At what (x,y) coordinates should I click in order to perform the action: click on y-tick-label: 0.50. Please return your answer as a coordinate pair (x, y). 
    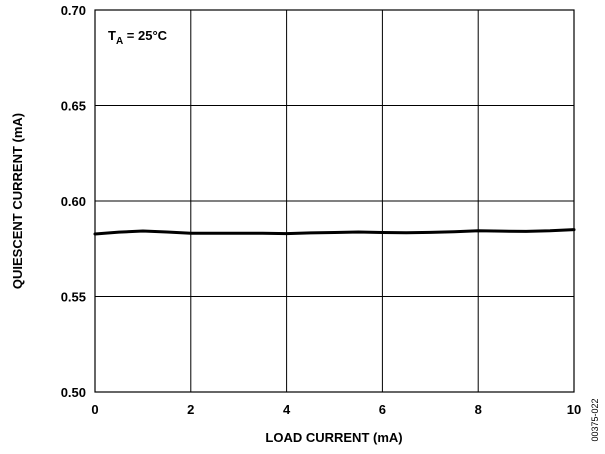
    Looking at the image, I should click on (73, 392).